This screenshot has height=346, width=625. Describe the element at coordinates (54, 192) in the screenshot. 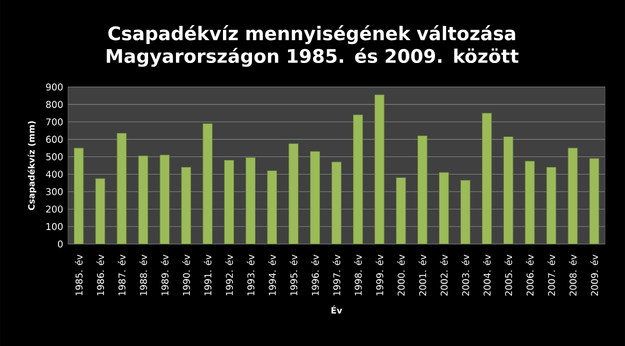

I see `y-tick-label: 300` at that location.